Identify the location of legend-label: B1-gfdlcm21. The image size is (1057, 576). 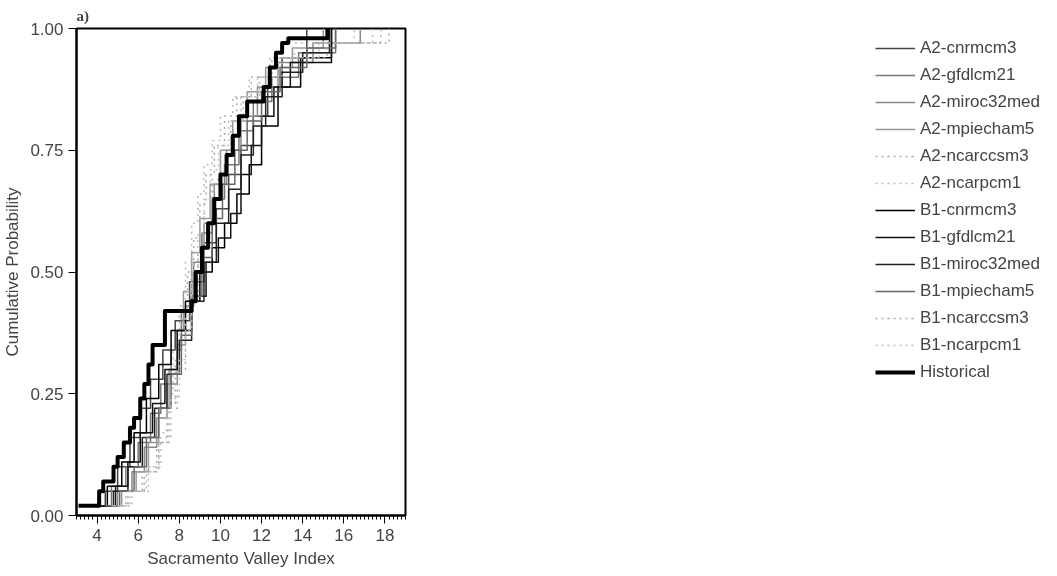
(968, 237).